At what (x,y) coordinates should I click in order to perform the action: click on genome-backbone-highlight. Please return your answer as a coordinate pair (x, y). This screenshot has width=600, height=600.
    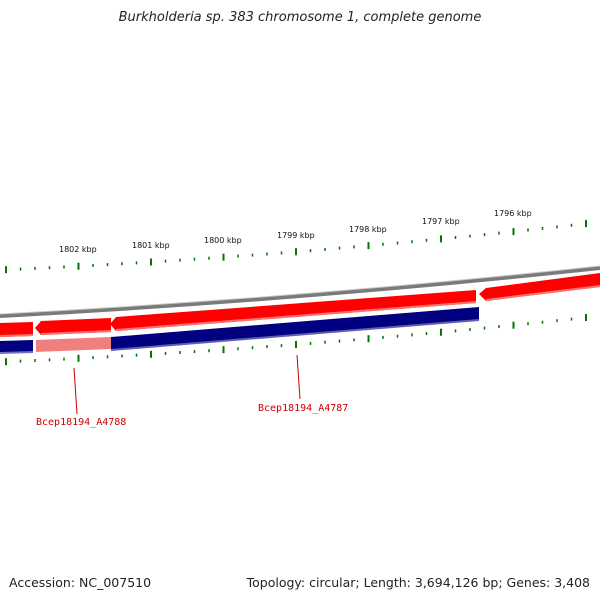
    Looking at the image, I should click on (300, 290).